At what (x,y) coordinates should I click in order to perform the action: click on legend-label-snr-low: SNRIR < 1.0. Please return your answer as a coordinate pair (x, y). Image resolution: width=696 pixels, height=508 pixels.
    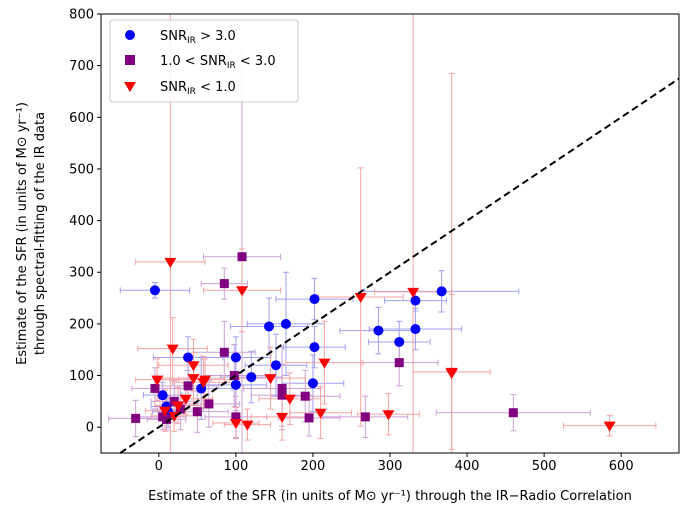
    Looking at the image, I should click on (198, 88).